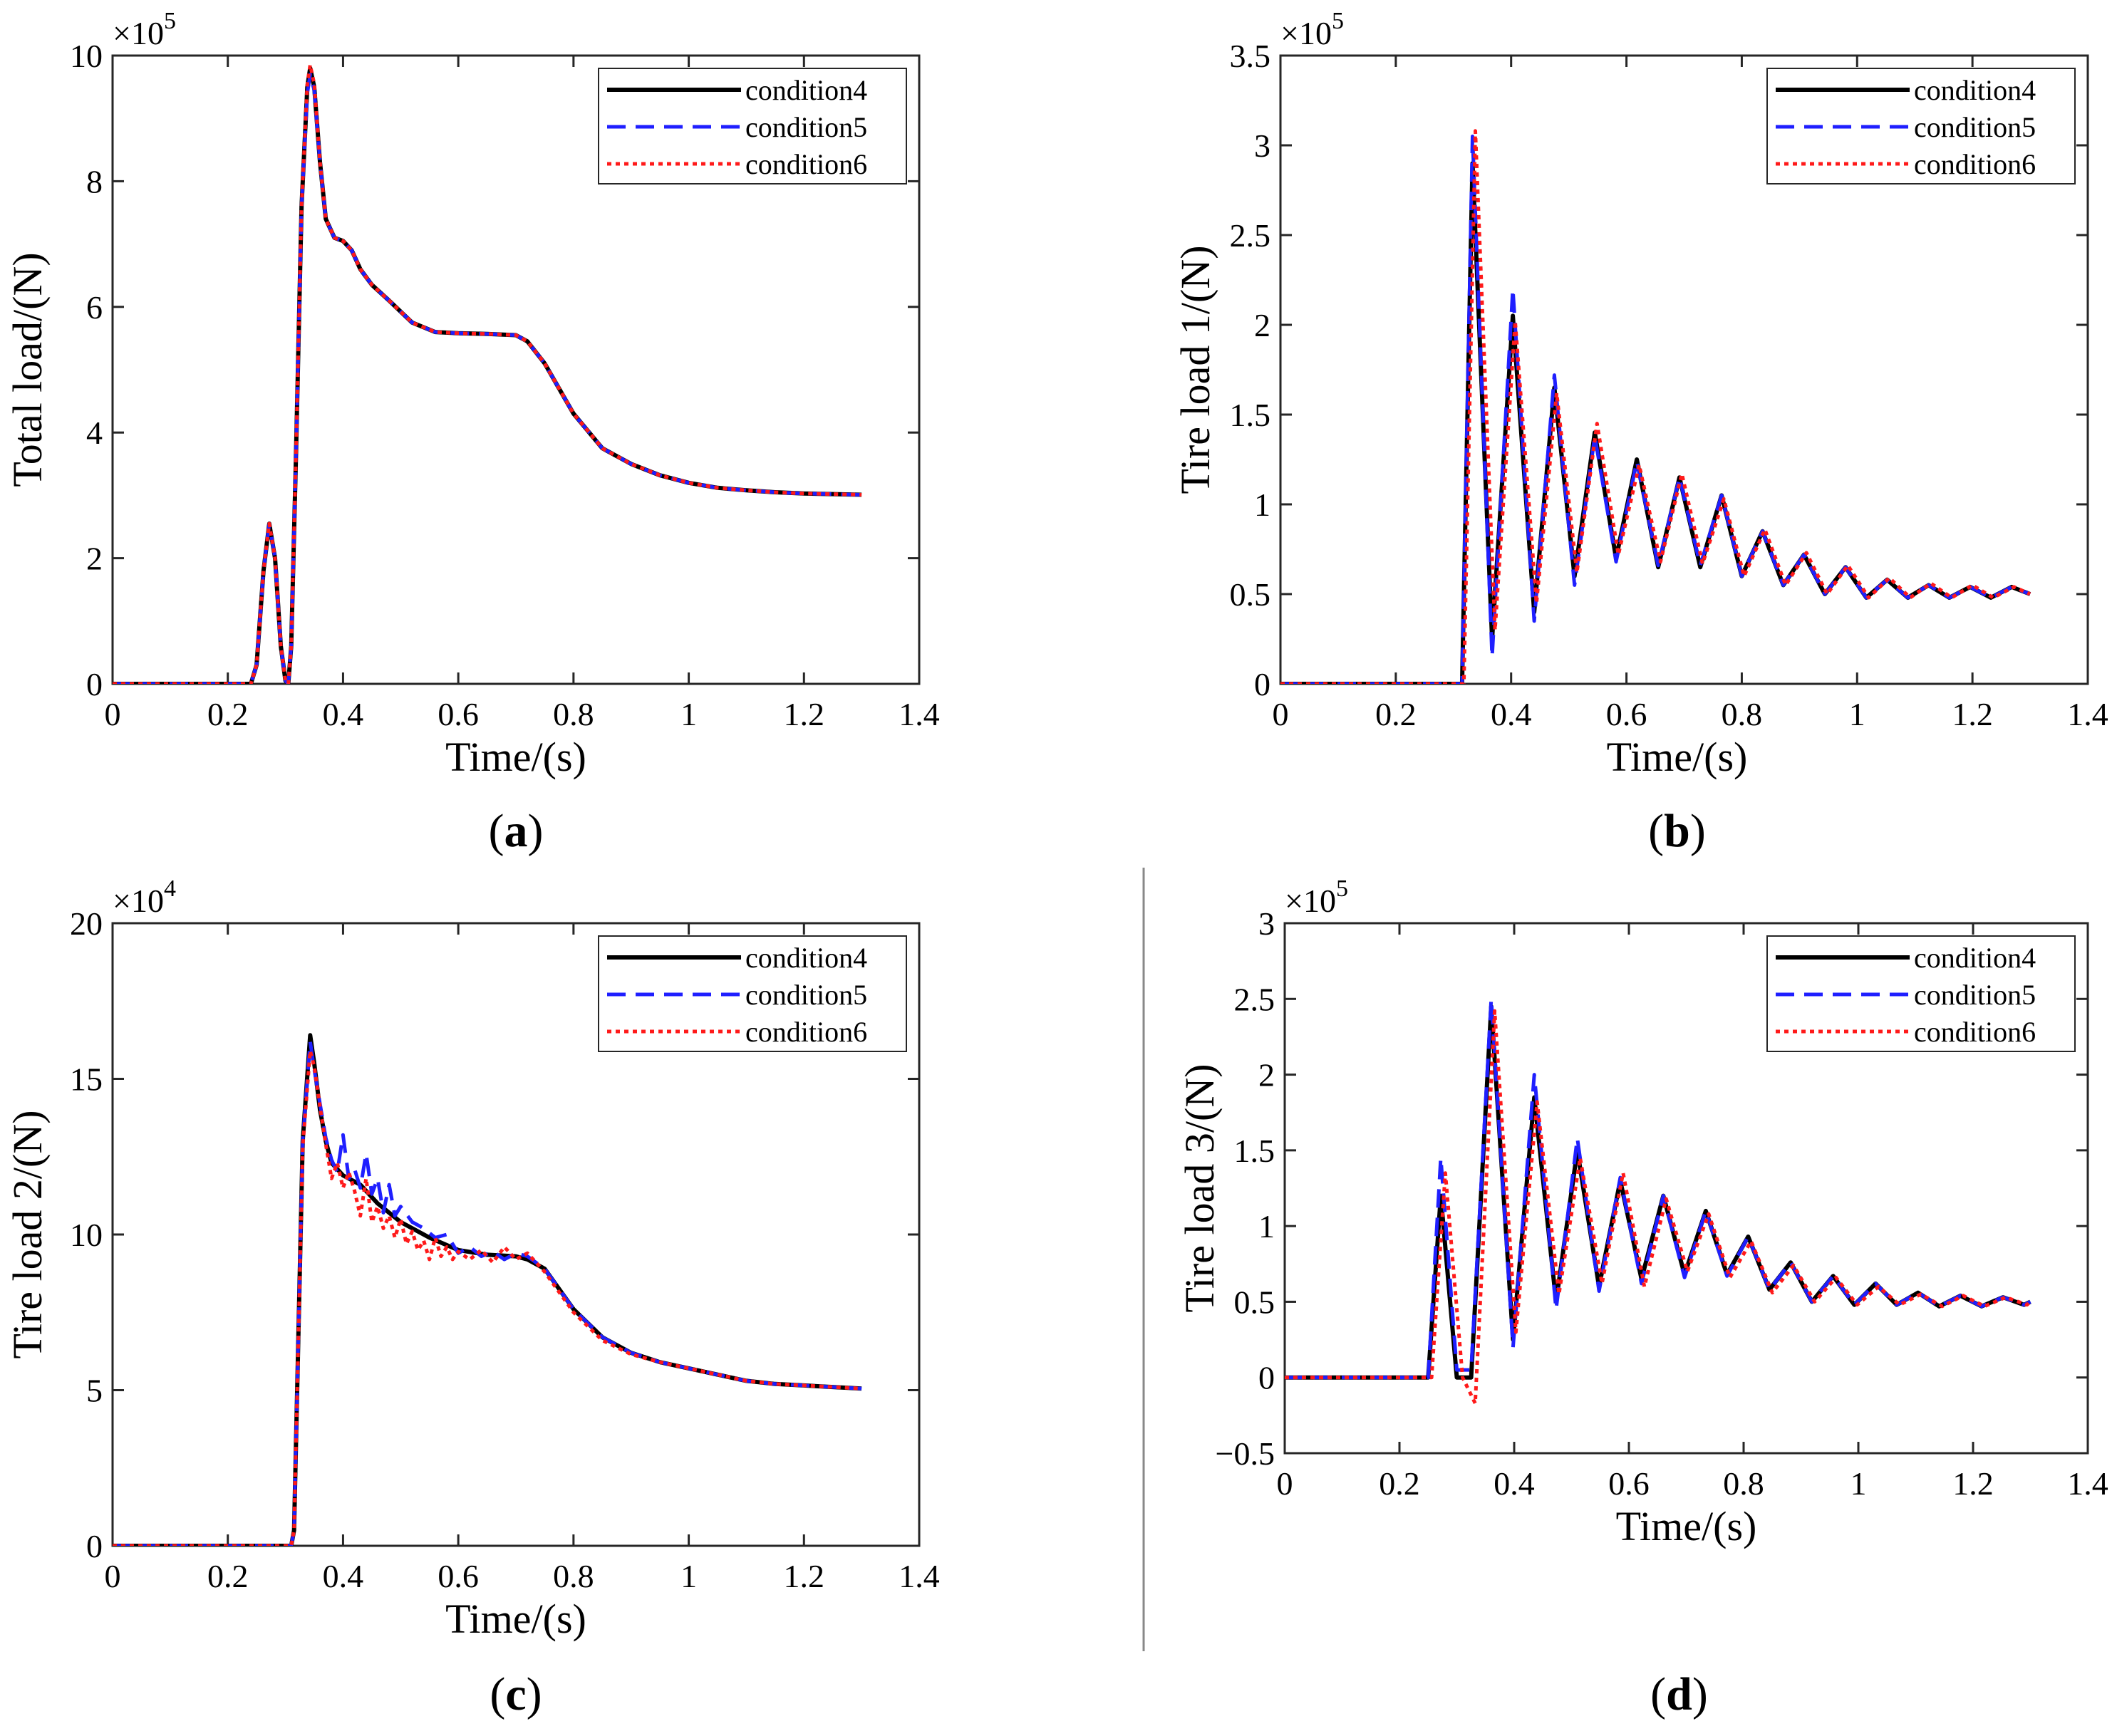 The image size is (2117, 1736). Describe the element at coordinates (459, 1576) in the screenshot. I see `x-tick-label: 0.6` at that location.